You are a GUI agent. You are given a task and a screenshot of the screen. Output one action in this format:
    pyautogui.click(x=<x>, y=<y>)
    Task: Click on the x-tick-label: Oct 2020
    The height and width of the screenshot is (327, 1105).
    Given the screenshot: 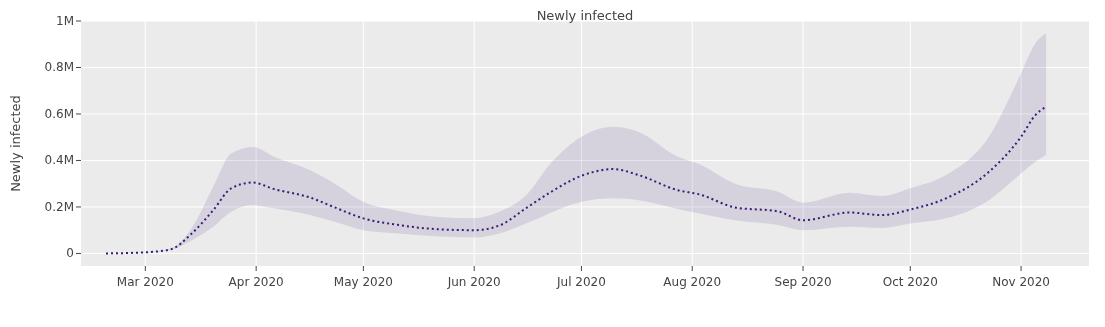 What is the action you would take?
    pyautogui.click(x=910, y=282)
    